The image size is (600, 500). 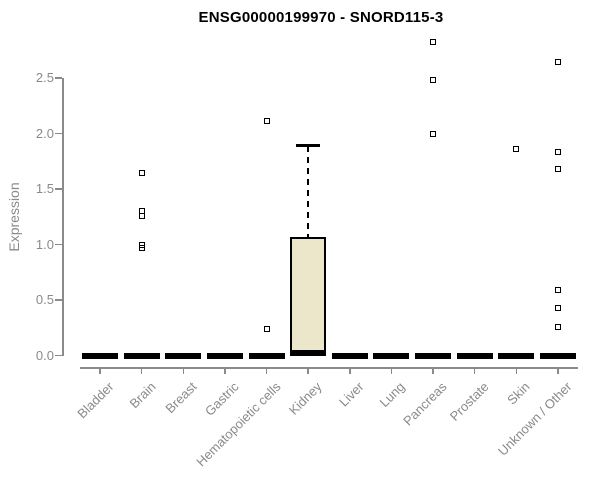 I want to click on y-tick-label: 1.5, so click(x=44, y=188).